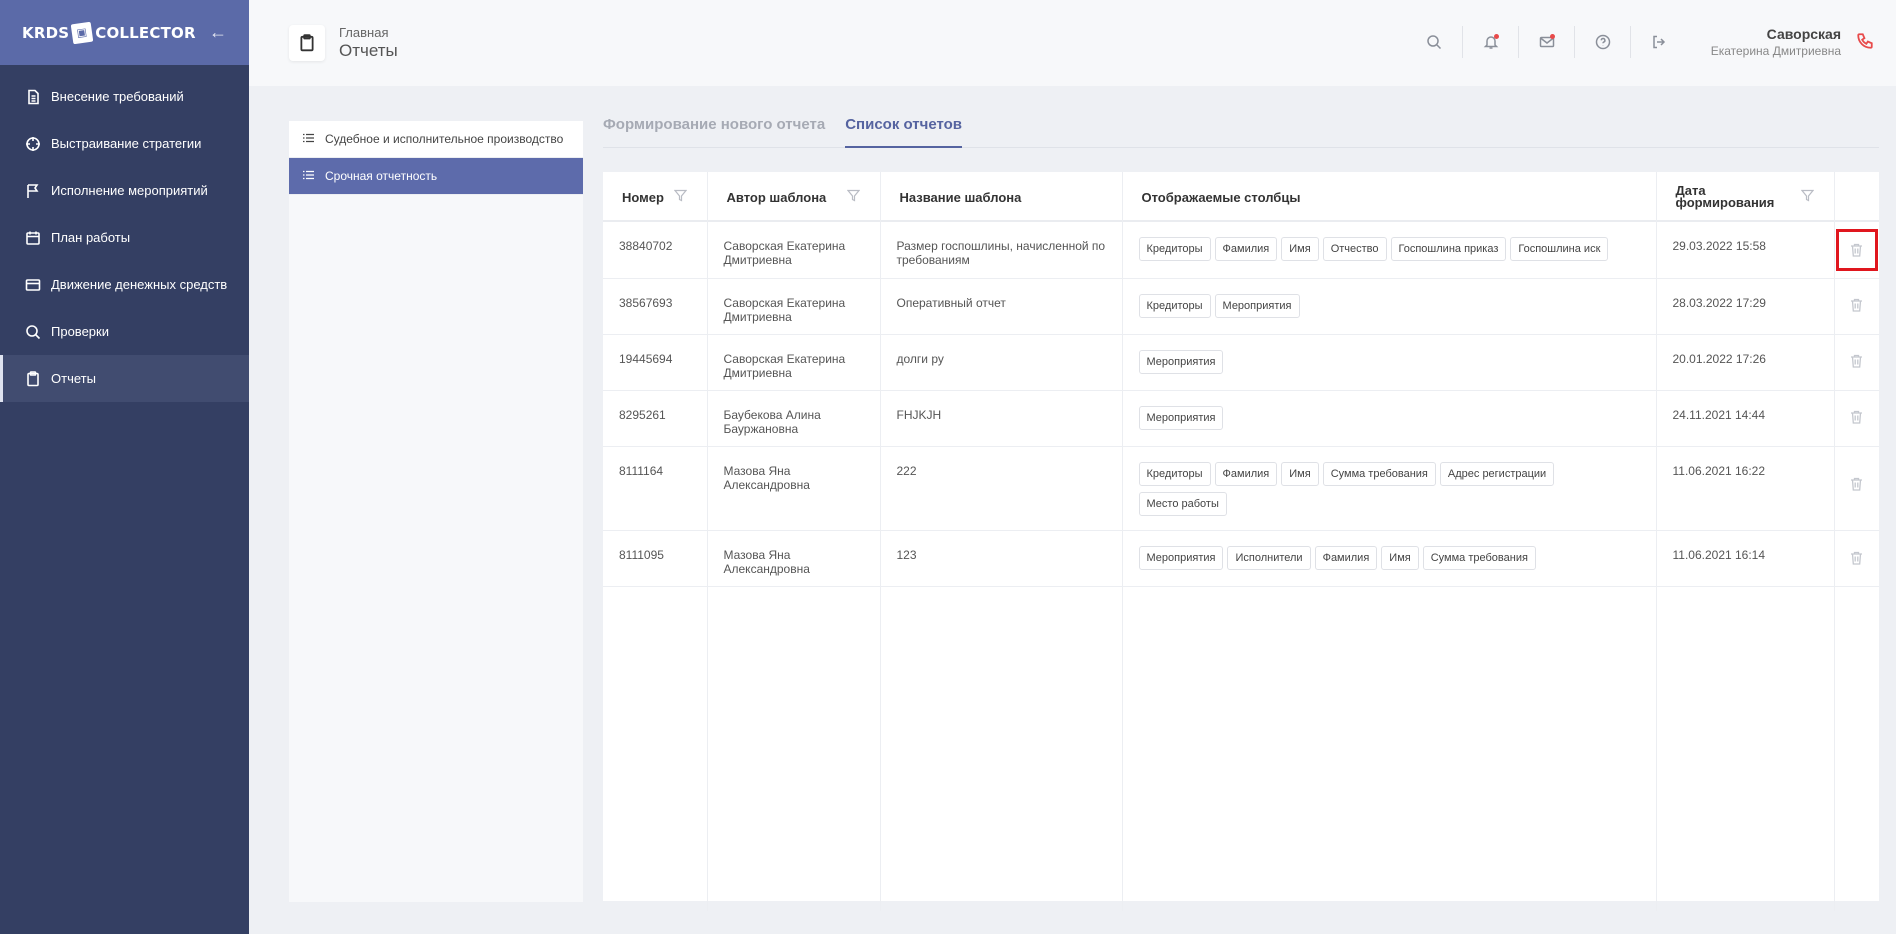  Describe the element at coordinates (1745, 306) in the screenshot. I see `cell-date: 28.03.2022 17:29` at that location.